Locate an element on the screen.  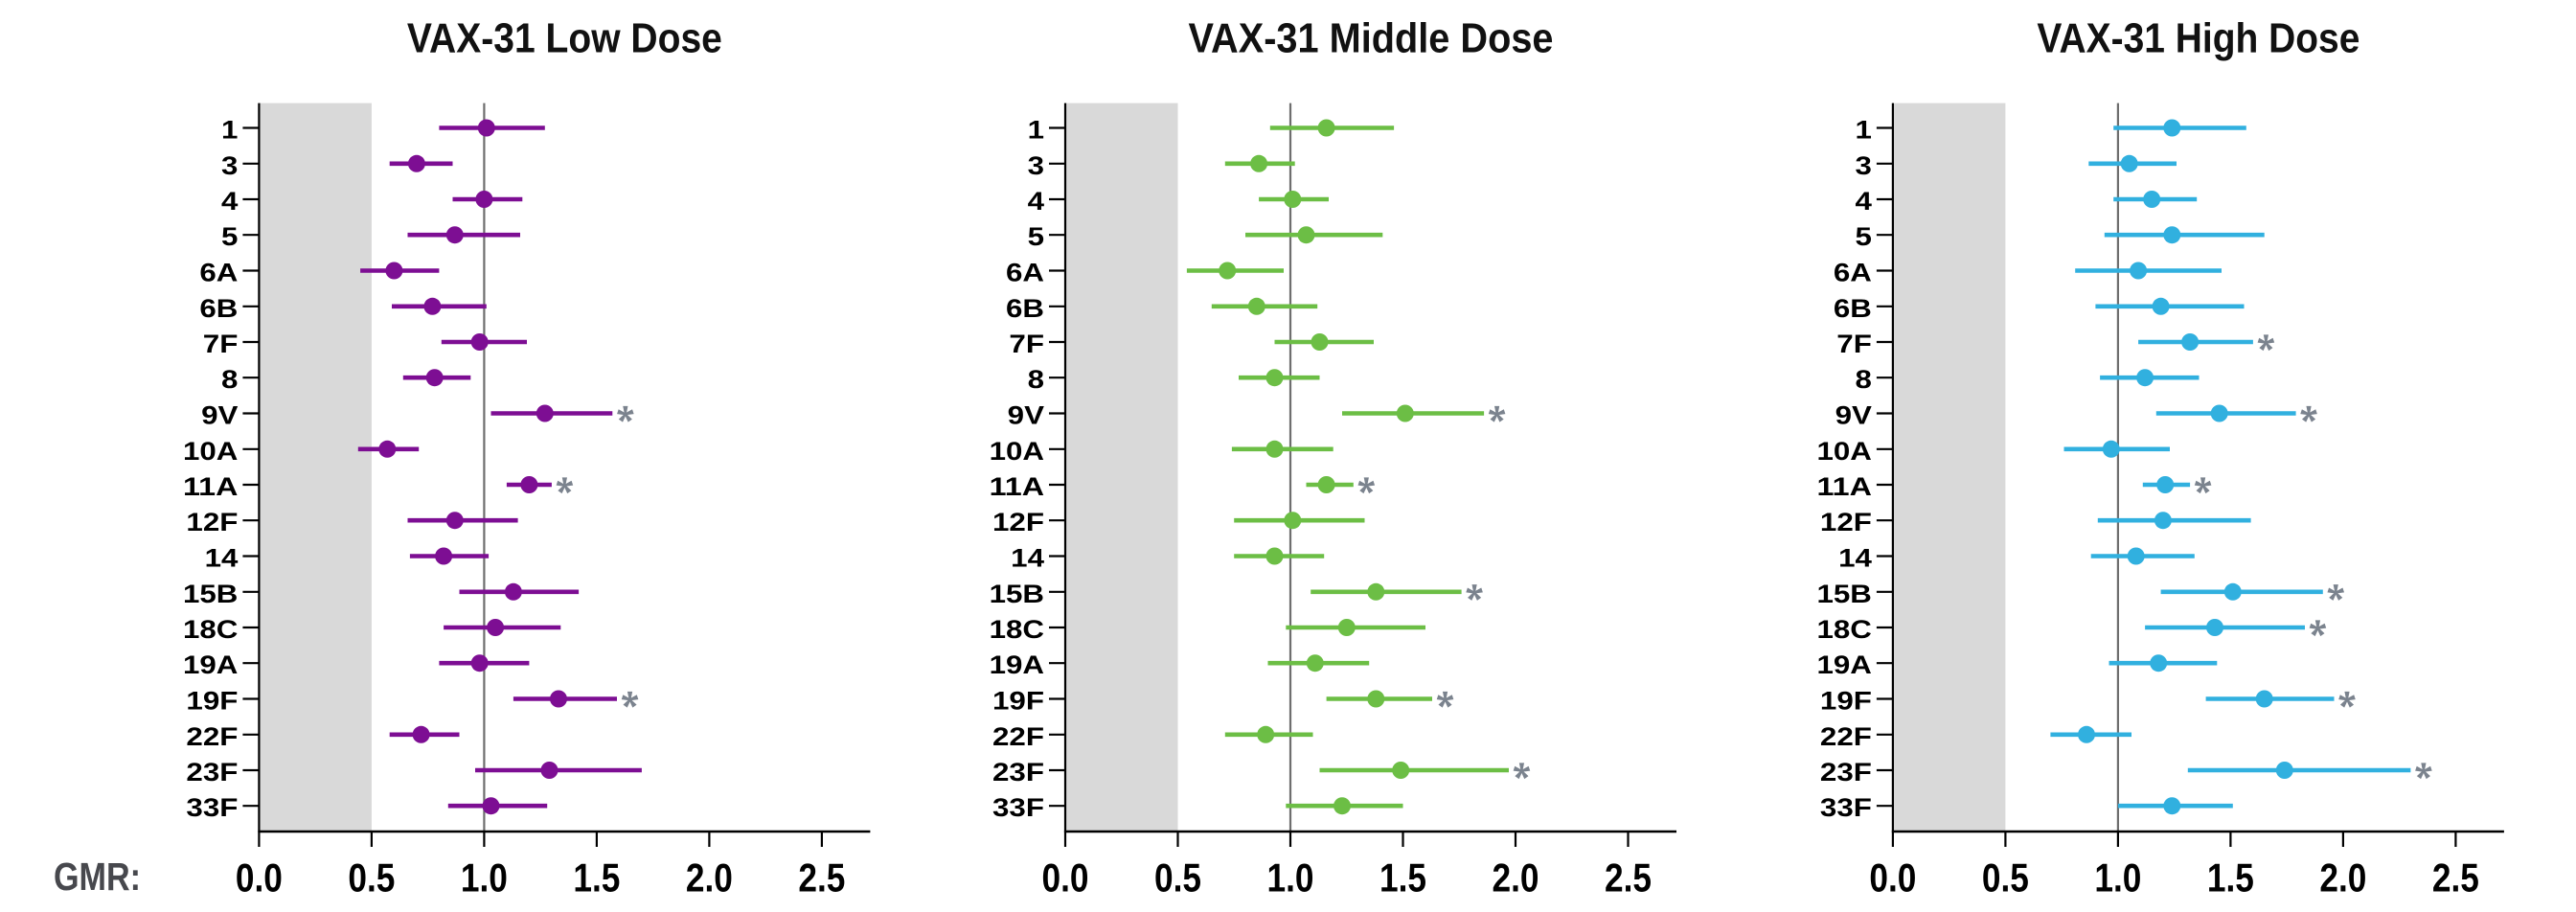
svg-text: VAX-31 Low Dose is located at coordinates (564, 37).